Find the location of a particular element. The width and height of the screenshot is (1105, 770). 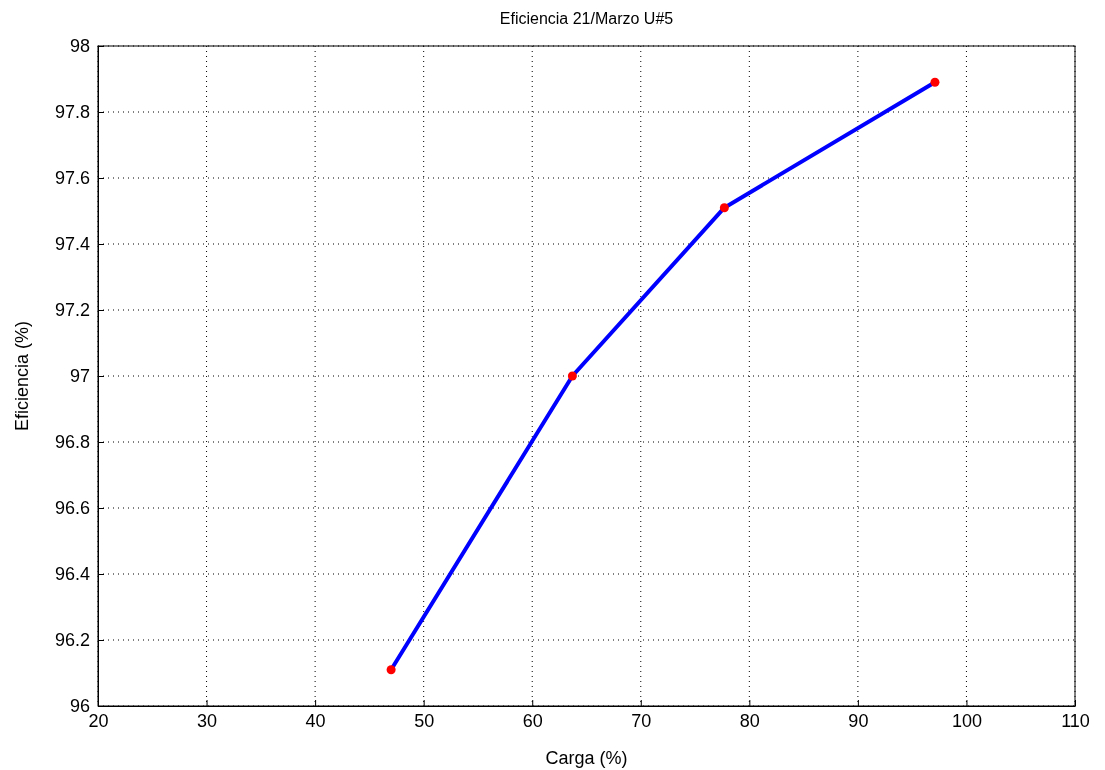

x-tick-label: 60 is located at coordinates (532, 720).